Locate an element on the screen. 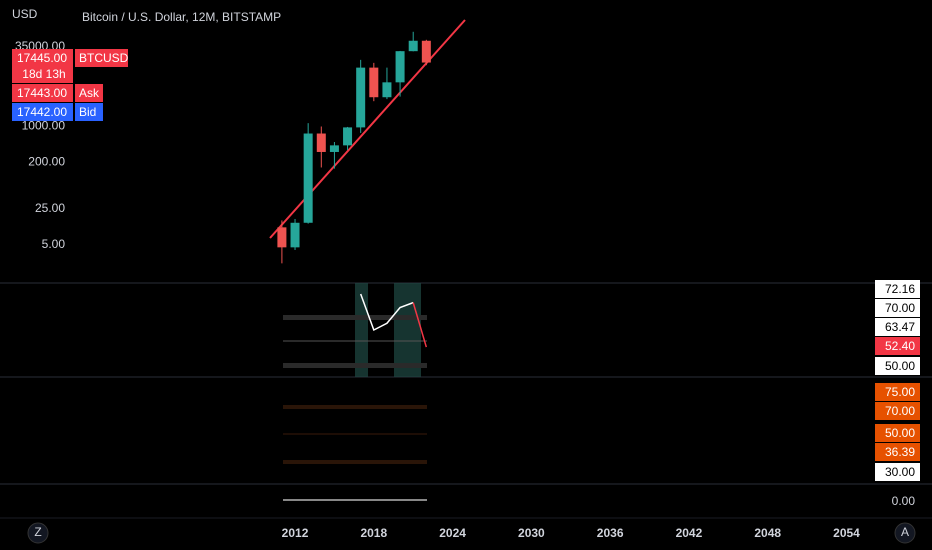 The width and height of the screenshot is (932, 550). price-tag-price: 17442.00 is located at coordinates (42, 112).